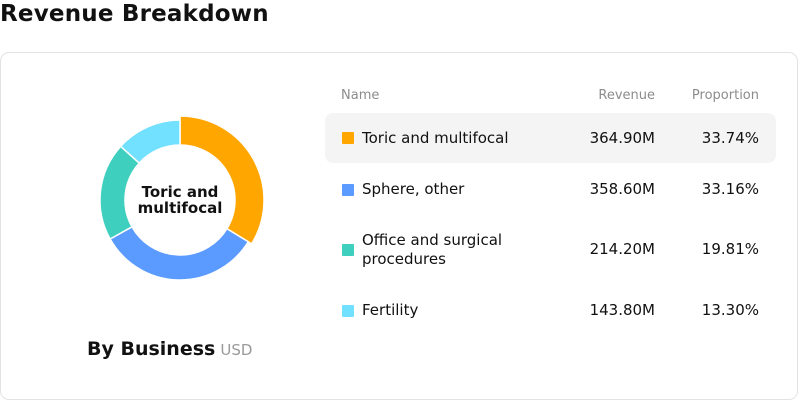 This screenshot has width=800, height=402. Describe the element at coordinates (730, 189) in the screenshot. I see `row-proportion: 33.16%` at that location.